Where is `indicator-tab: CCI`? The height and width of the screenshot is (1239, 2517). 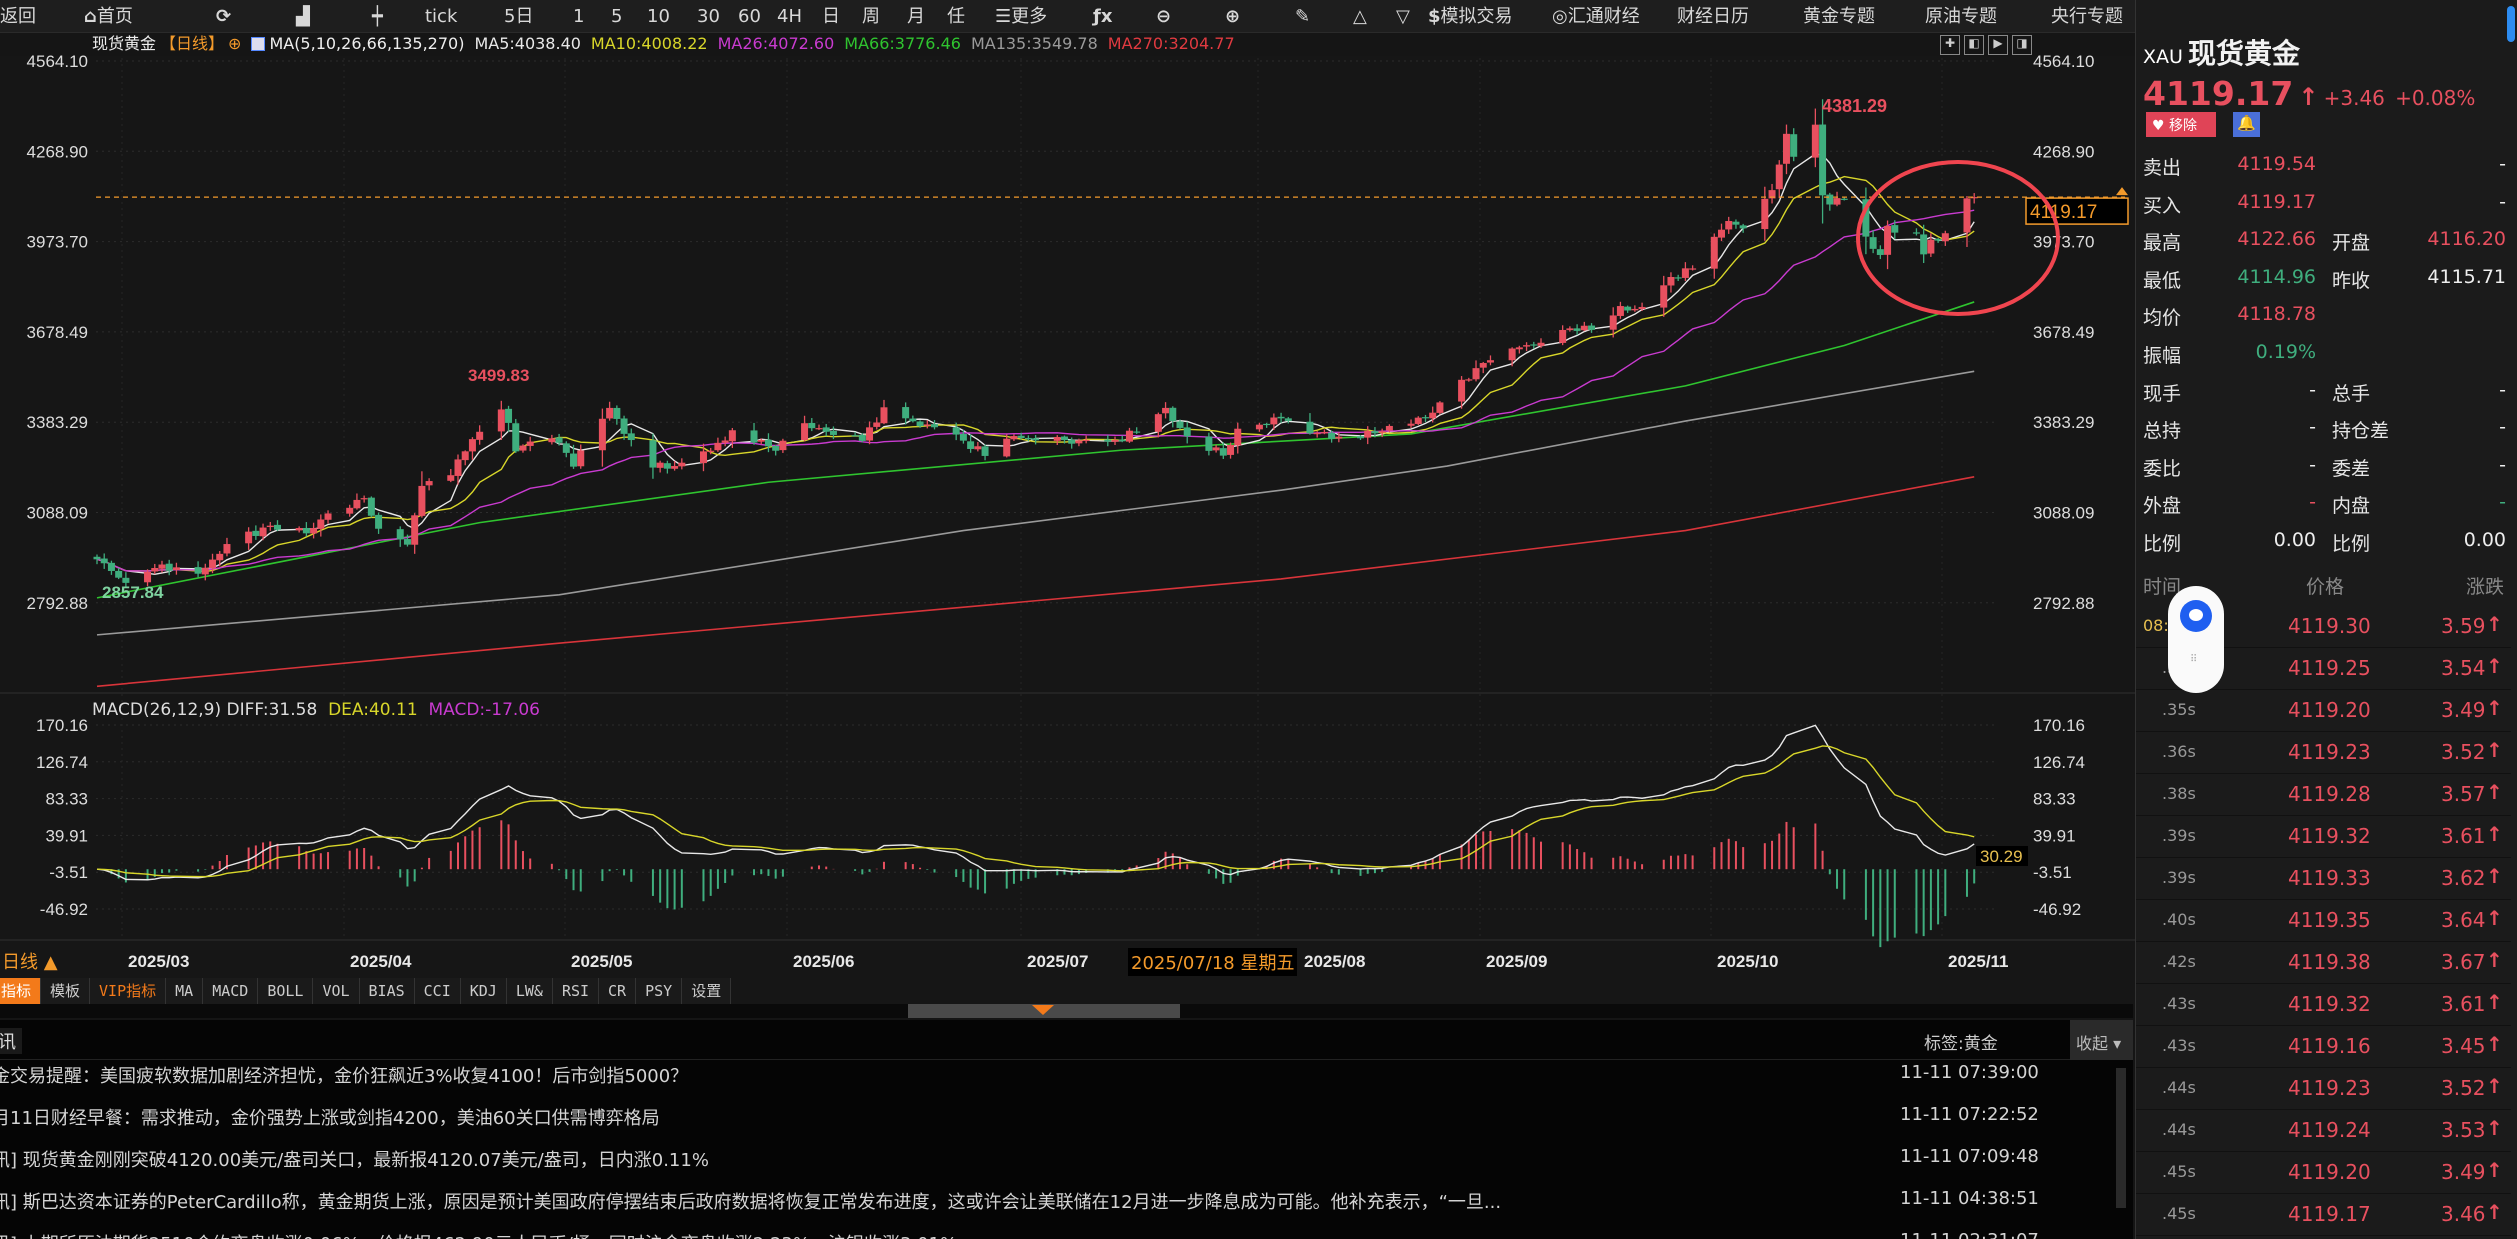 indicator-tab: CCI is located at coordinates (437, 991).